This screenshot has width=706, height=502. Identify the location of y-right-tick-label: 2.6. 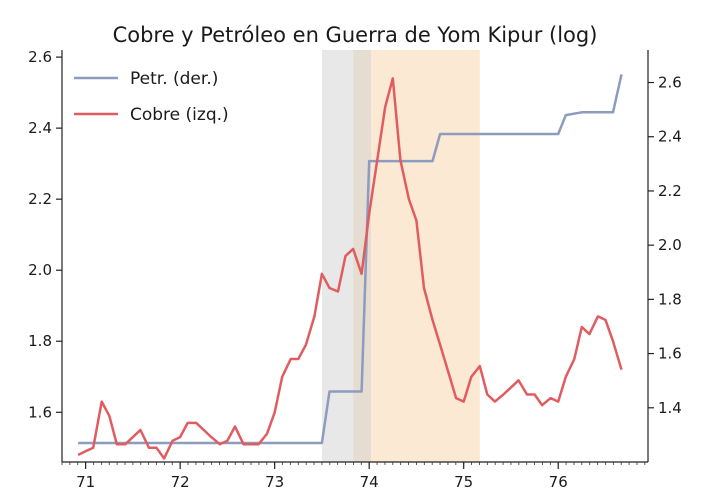
(670, 83).